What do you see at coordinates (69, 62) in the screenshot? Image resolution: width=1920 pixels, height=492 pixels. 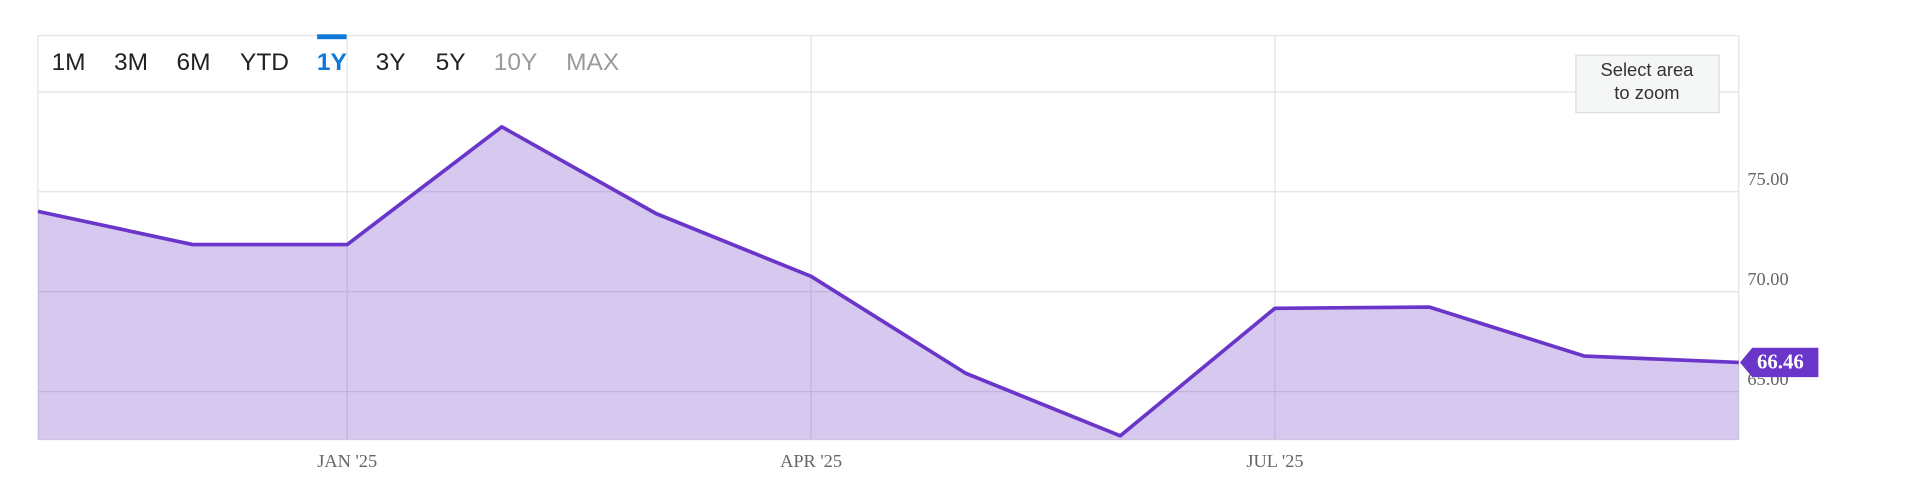 I see `range-button: 1M` at bounding box center [69, 62].